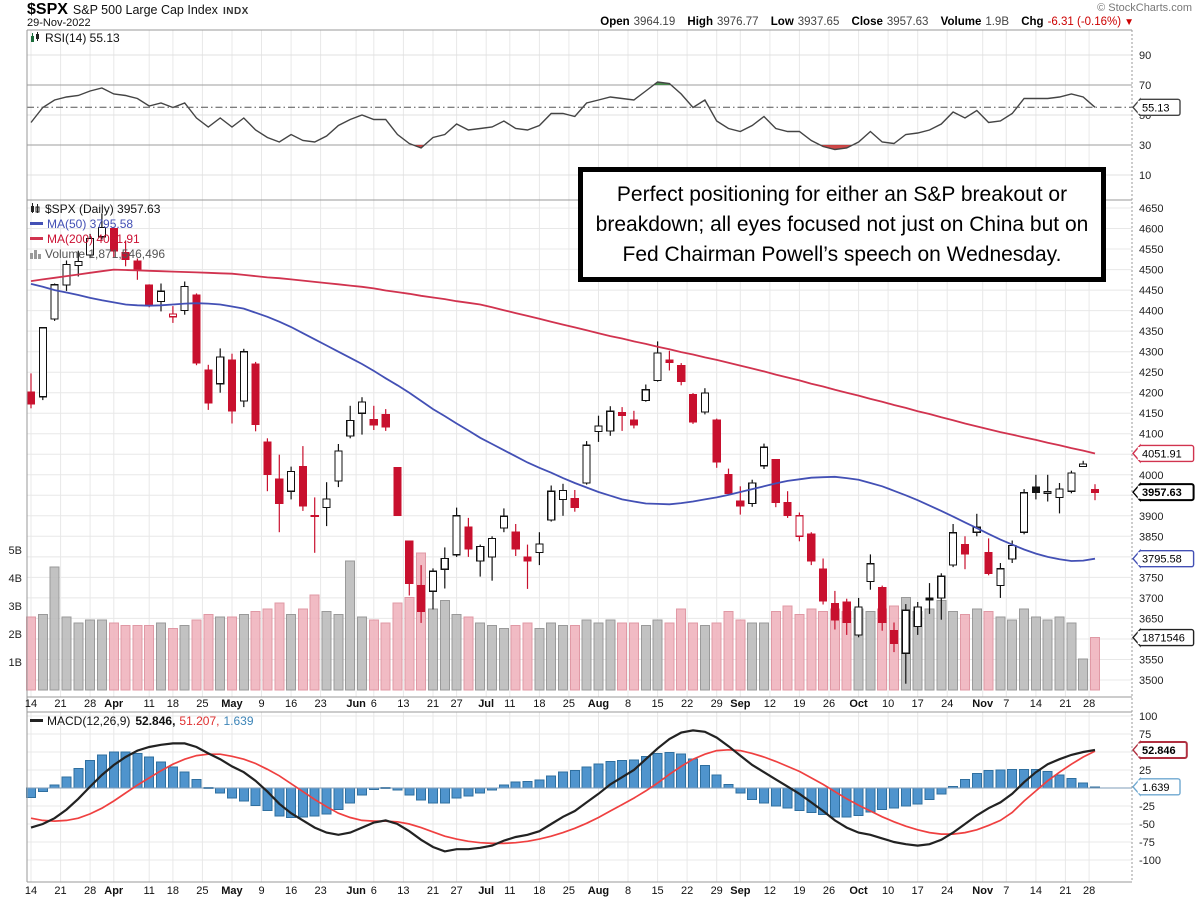  What do you see at coordinates (15, 579) in the screenshot?
I see `svg-text: 4B` at bounding box center [15, 579].